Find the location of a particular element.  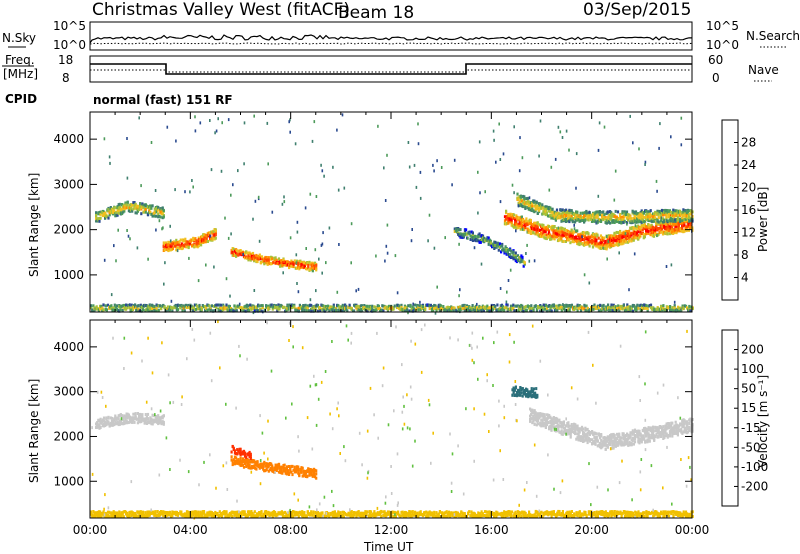

date-label: 03/Sep/2015 is located at coordinates (637, 10).